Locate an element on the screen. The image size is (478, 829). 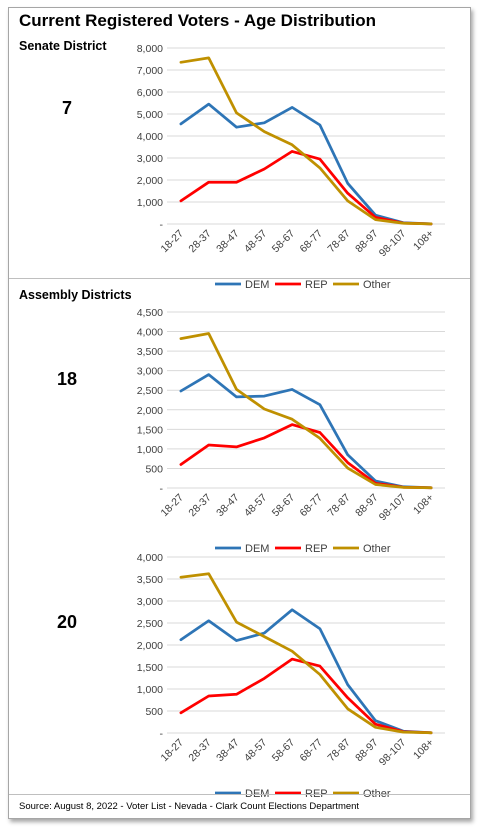
assembly-district-18-number: 18 is located at coordinates (67, 379).